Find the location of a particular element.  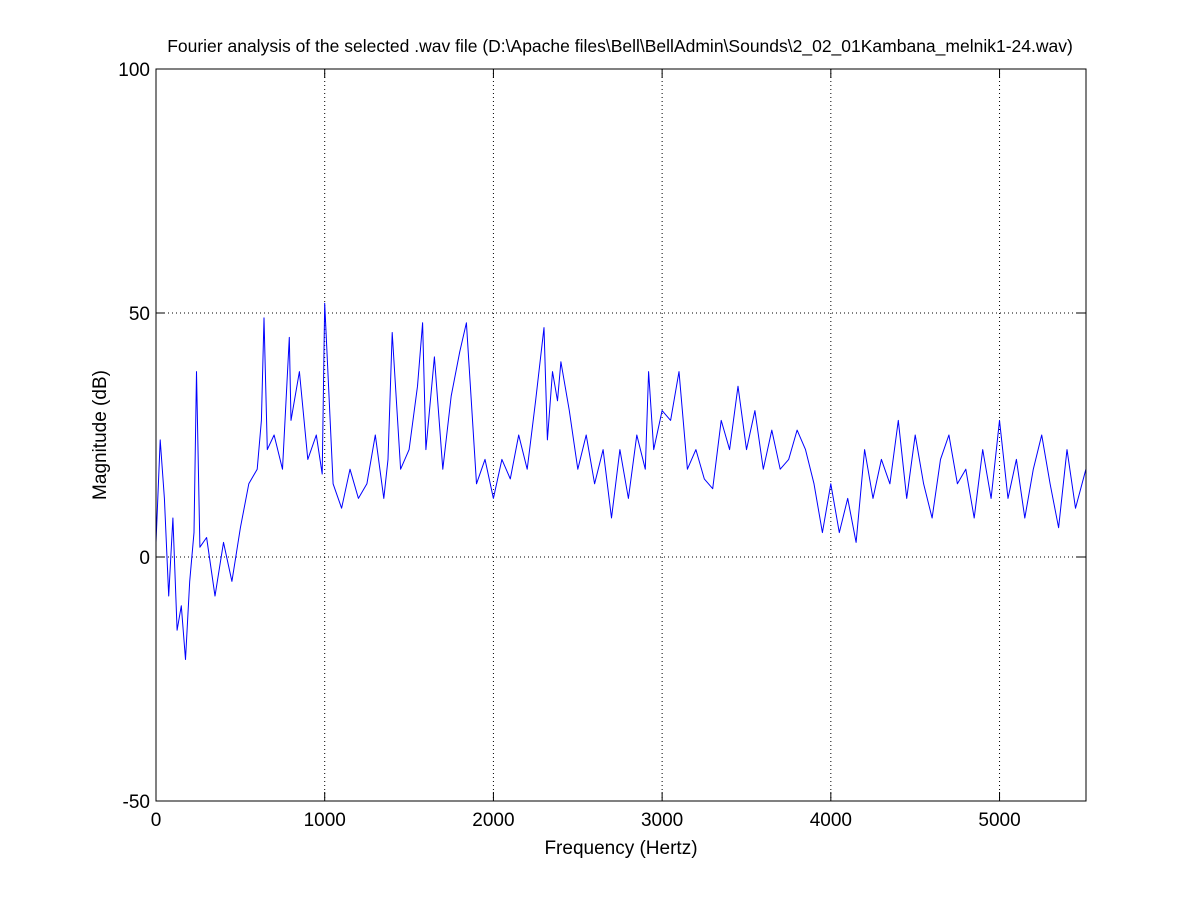

x-tick-label: 1000 is located at coordinates (325, 820).